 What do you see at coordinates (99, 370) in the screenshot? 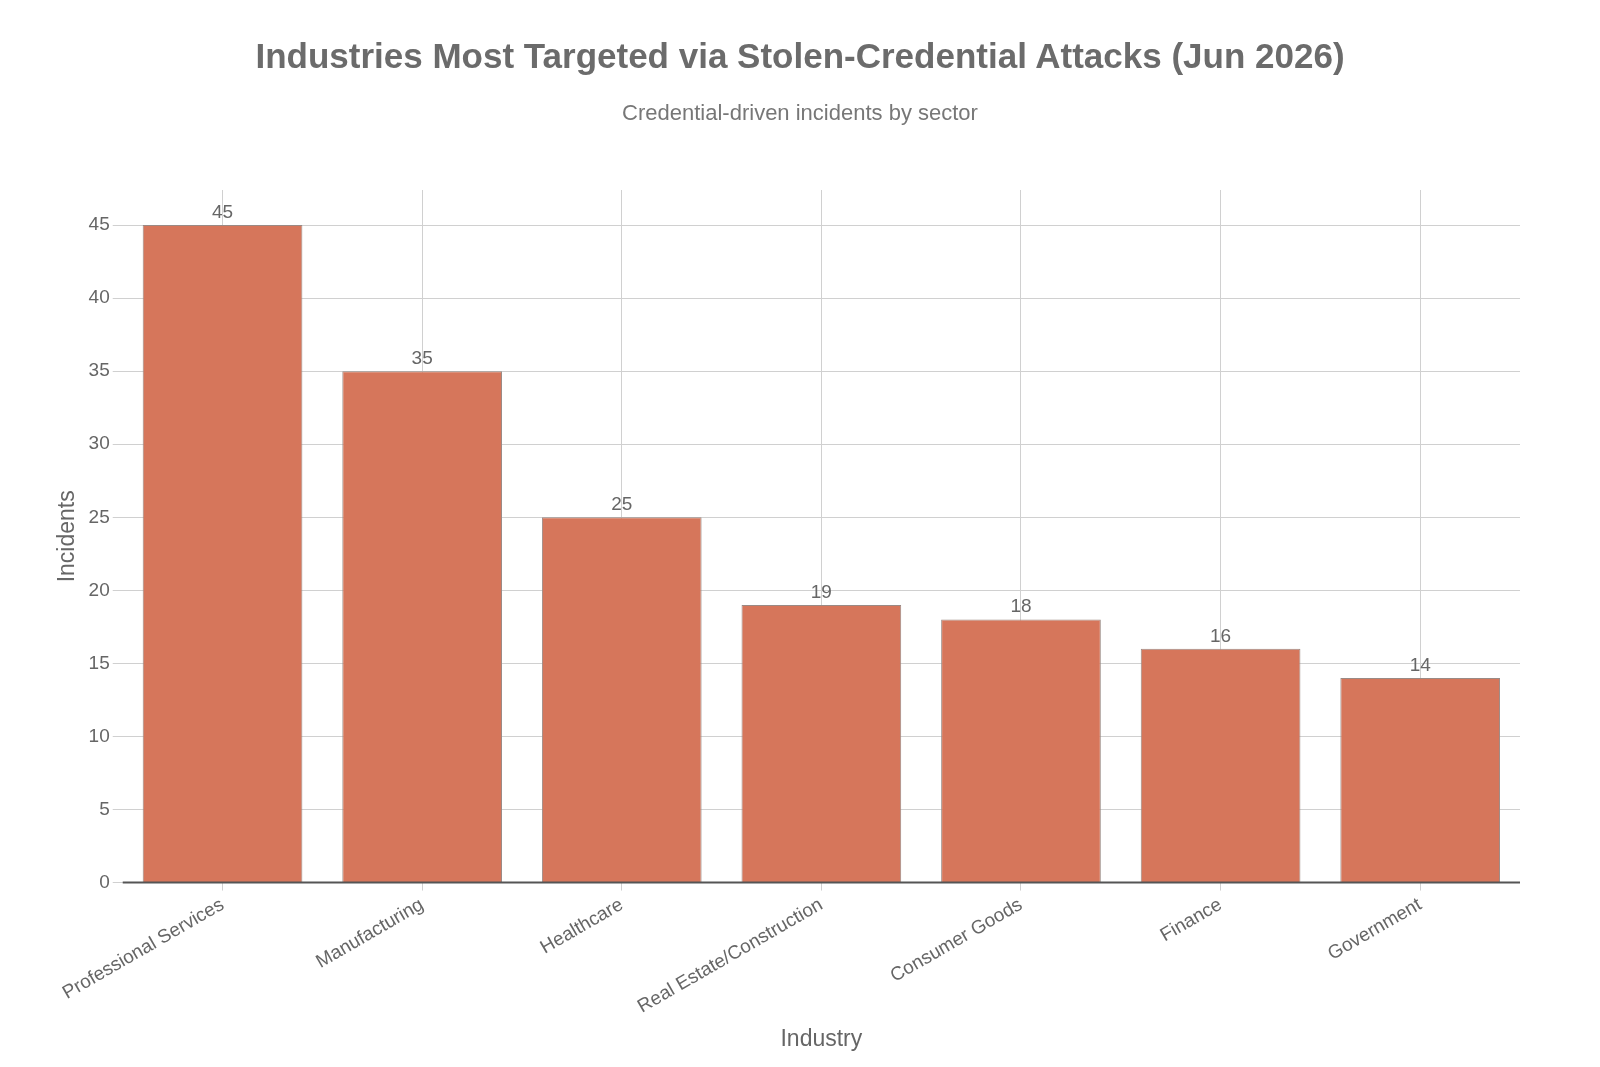
I see `y-tick-label: 35` at bounding box center [99, 370].